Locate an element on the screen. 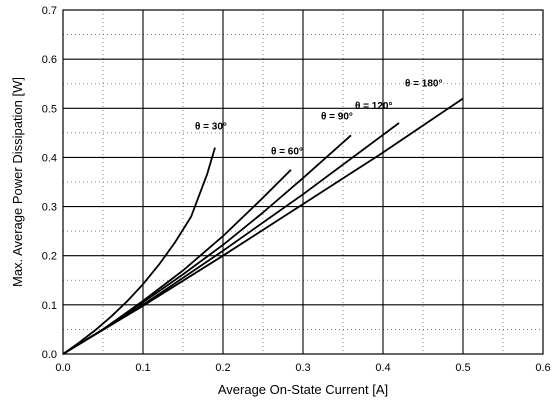 The image size is (558, 410). x-axis-label: Average On-State Current [A] is located at coordinates (303, 389).